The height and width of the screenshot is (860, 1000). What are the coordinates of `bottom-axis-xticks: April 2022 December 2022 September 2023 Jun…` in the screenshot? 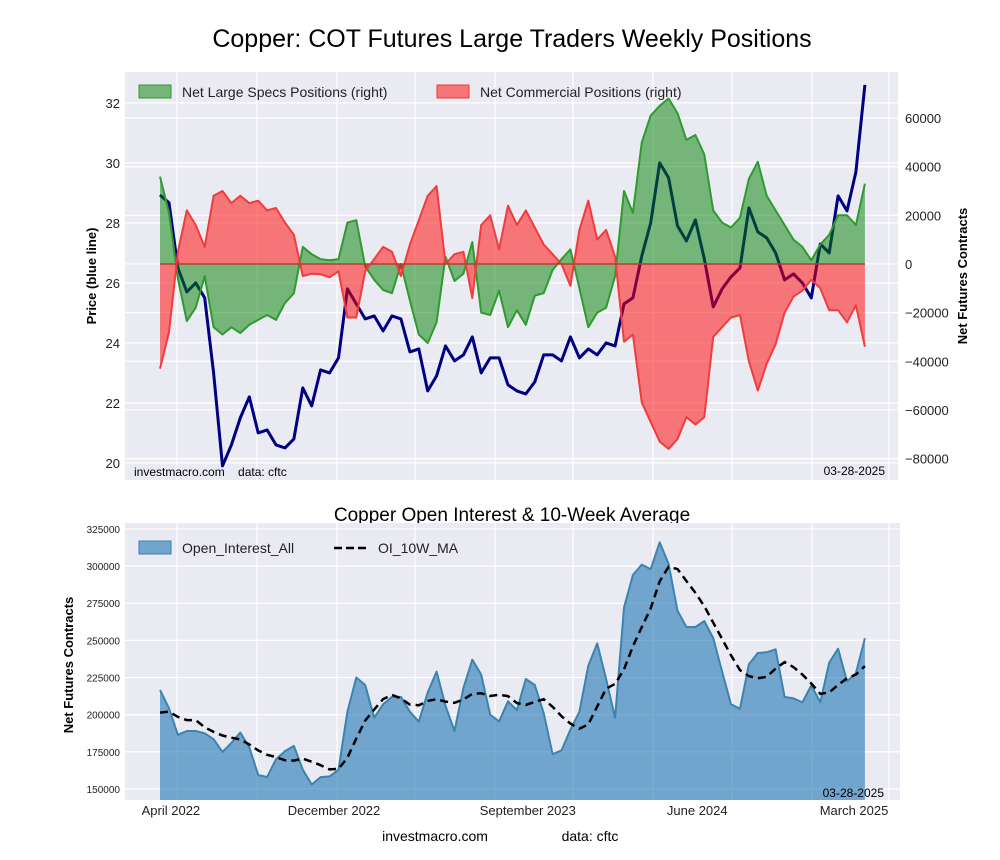 It's located at (515, 810).